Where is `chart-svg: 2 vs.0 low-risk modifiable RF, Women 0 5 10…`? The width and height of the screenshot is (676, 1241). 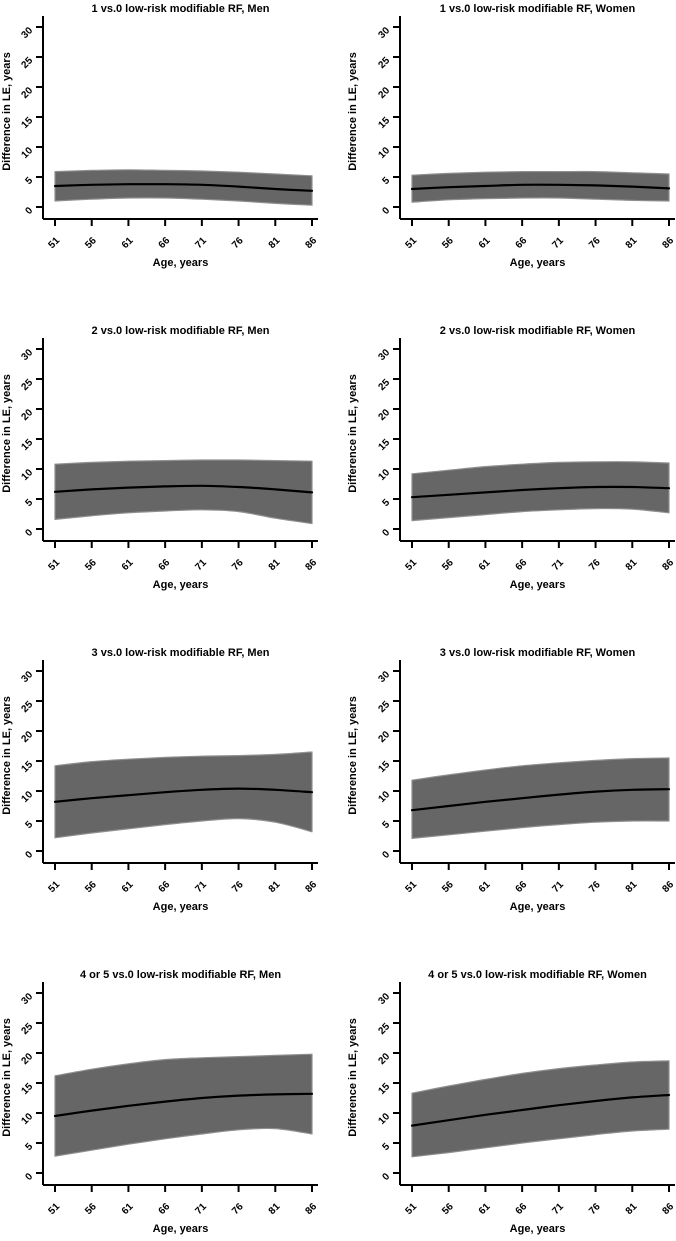 chart-svg: 2 vs.0 low-risk modifiable RF, Women 0 5 10… is located at coordinates (511, 458).